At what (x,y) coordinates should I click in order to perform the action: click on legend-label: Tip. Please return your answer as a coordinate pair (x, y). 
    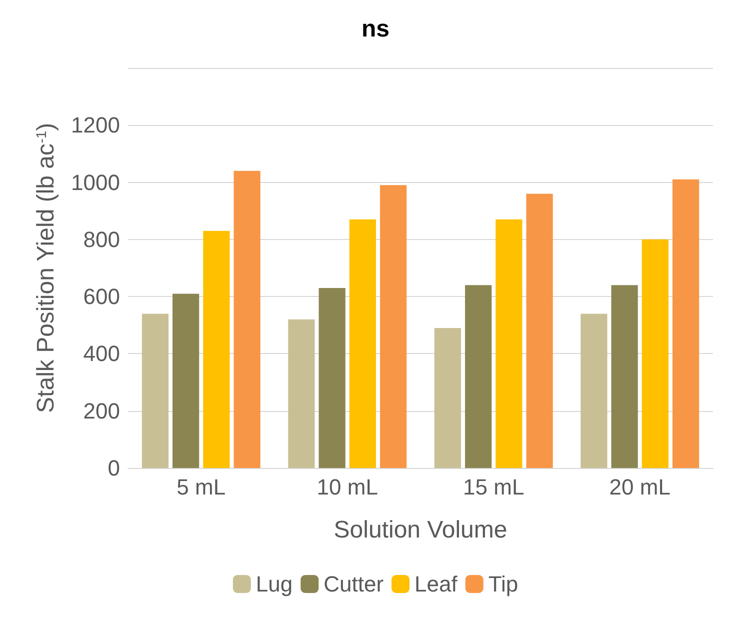
    Looking at the image, I should click on (503, 584).